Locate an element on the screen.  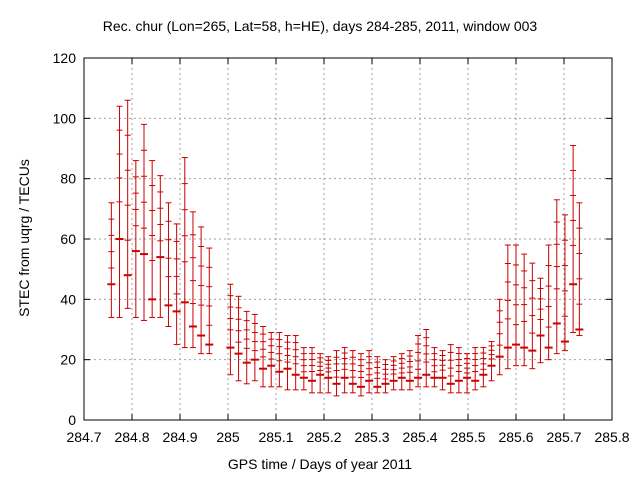
x-tick-label: 285.7 is located at coordinates (563, 437).